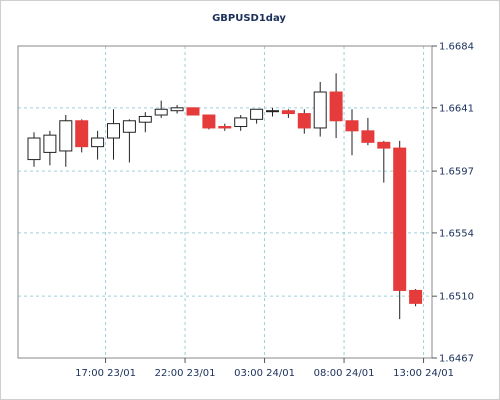  Describe the element at coordinates (456, 47) in the screenshot. I see `y-tick-label: 1.6684` at that location.